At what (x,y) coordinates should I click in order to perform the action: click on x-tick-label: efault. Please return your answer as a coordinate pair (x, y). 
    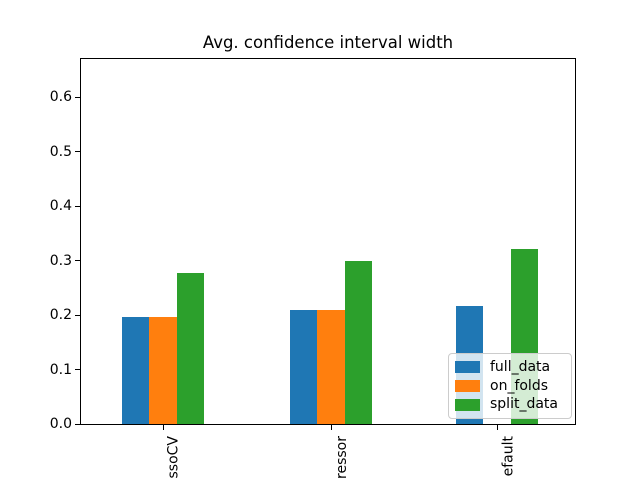
    Looking at the image, I should click on (508, 456).